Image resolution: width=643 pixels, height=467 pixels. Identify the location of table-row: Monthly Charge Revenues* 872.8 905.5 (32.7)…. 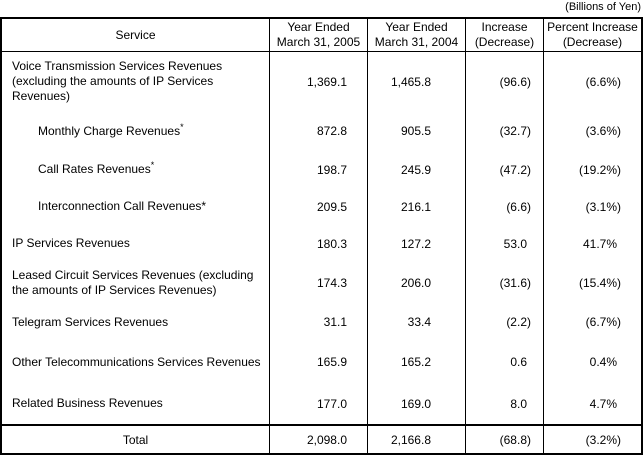
(321, 131).